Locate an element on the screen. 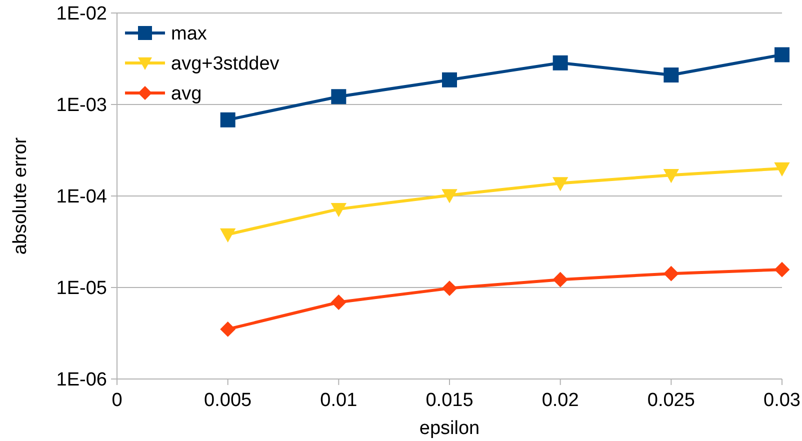 The height and width of the screenshot is (441, 802). x-axis-title: epsilon is located at coordinates (449, 428).